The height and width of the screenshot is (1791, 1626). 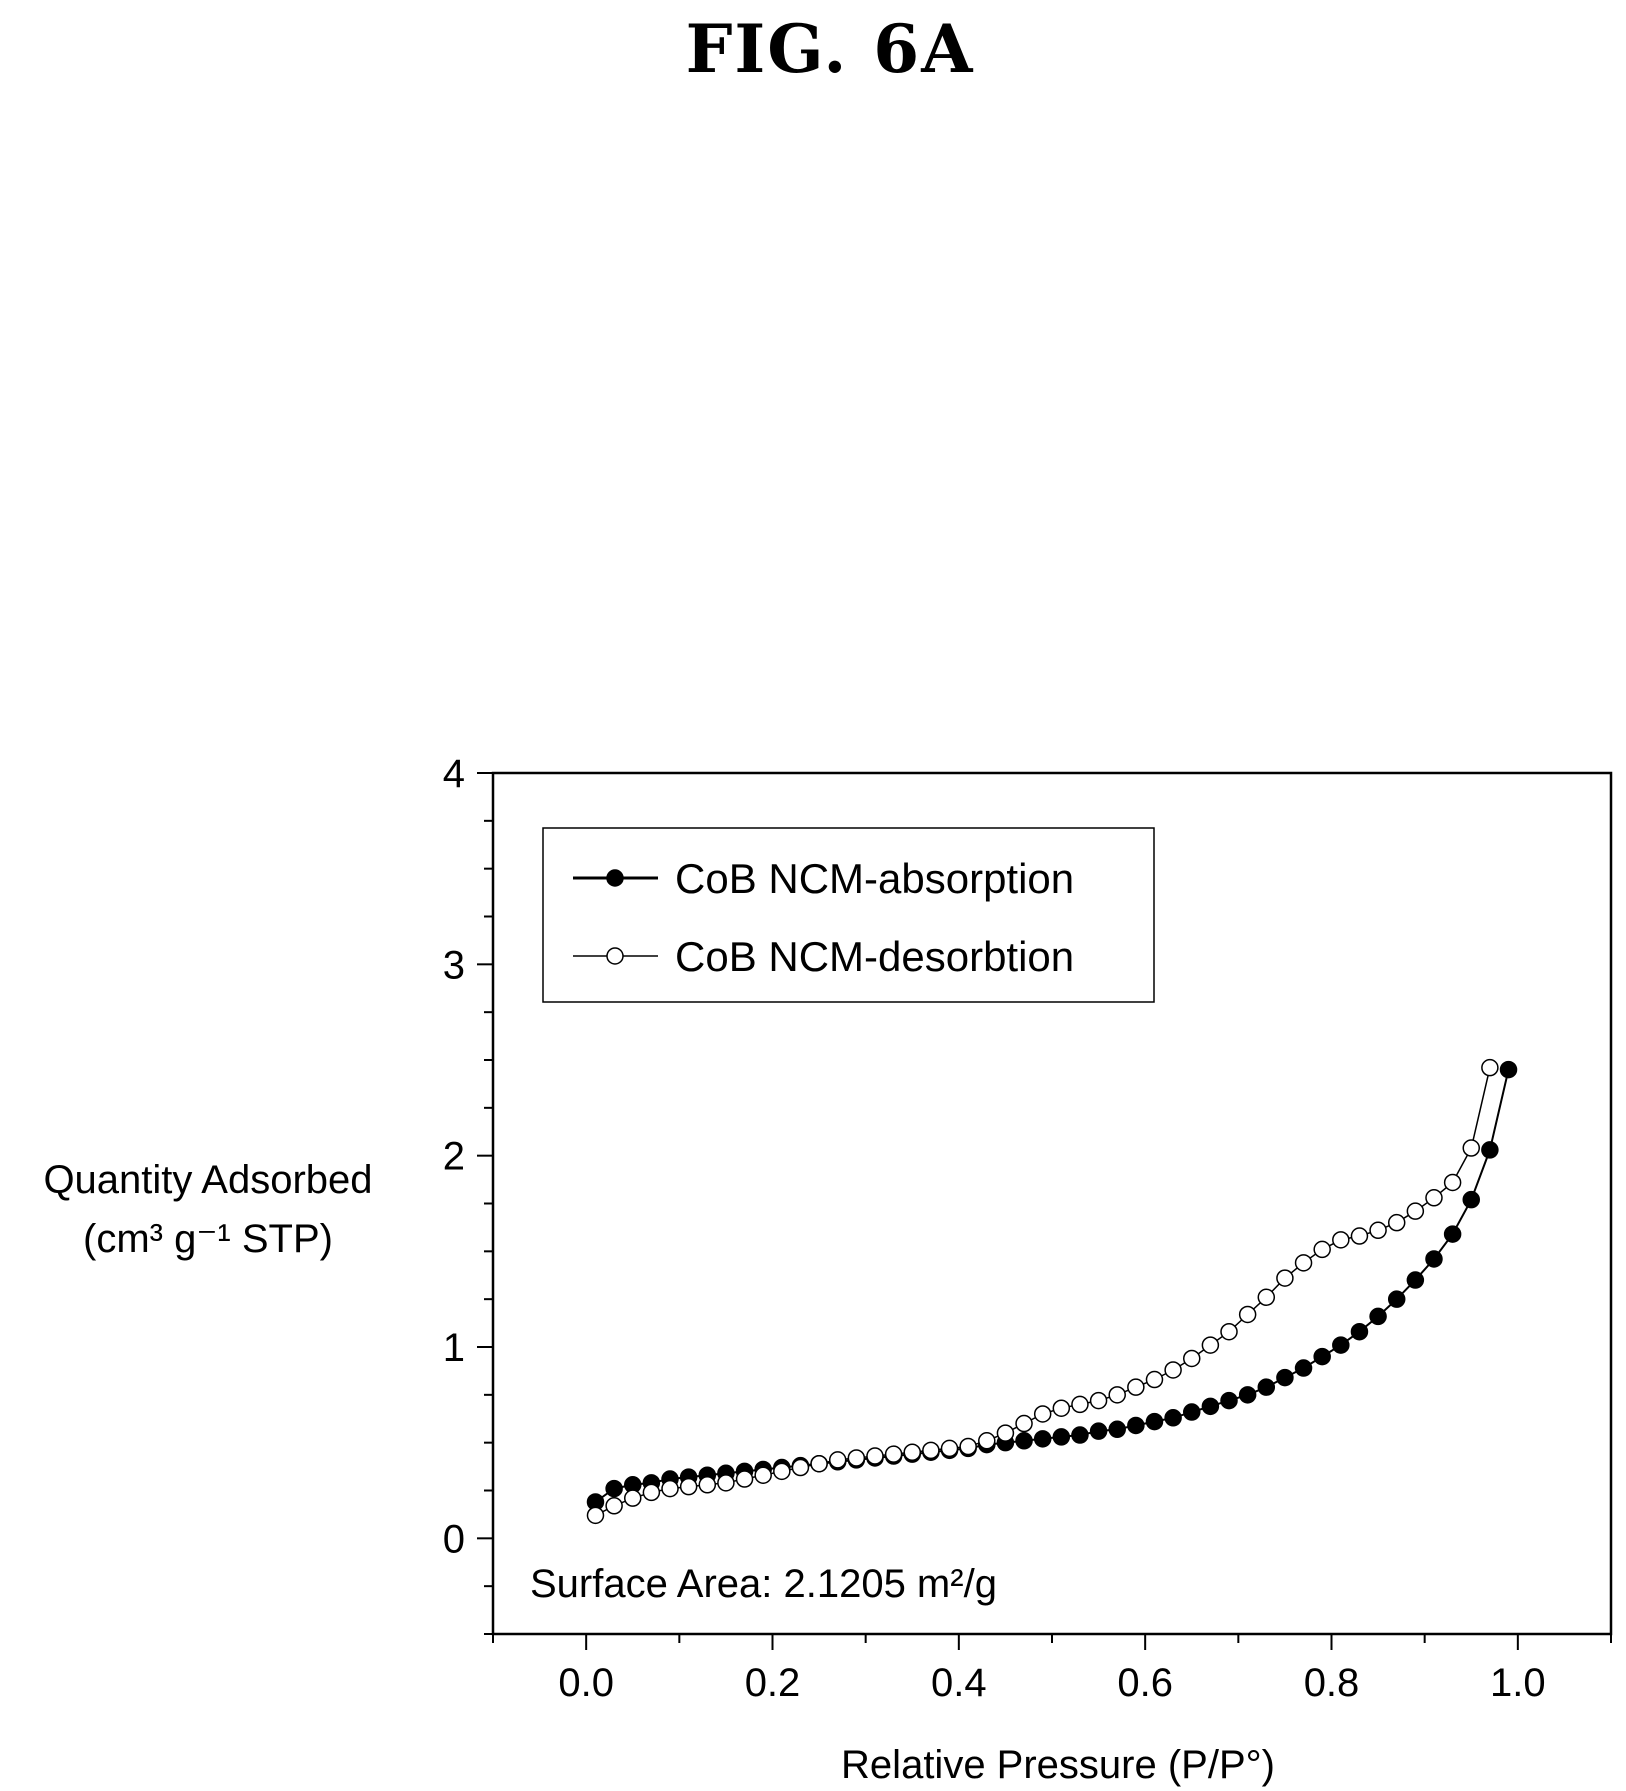 I want to click on x-tick-label: 0.0, so click(x=586, y=1683).